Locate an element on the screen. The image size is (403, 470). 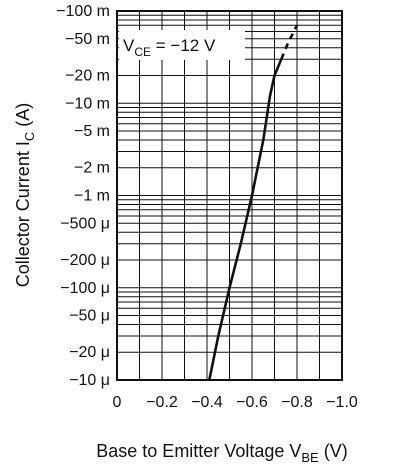
y-tick-label: −10 m is located at coordinates (87, 103).